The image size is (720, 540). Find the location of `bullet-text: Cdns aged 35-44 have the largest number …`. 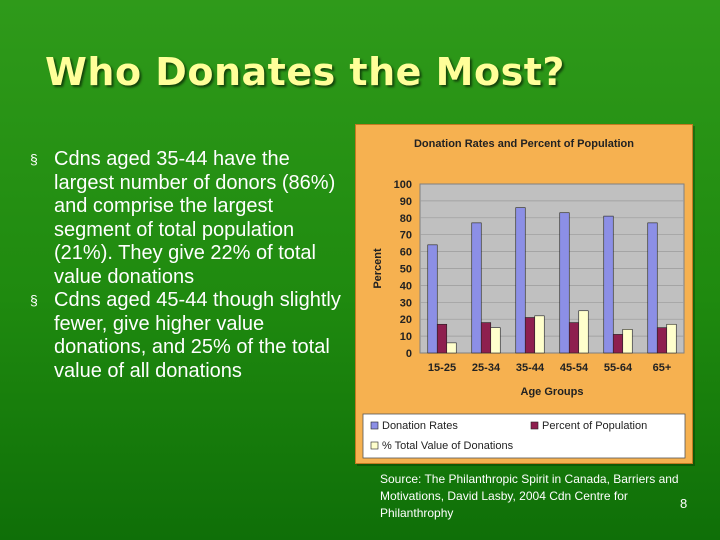

bullet-text: Cdns aged 35-44 have the largest number … is located at coordinates (195, 218).